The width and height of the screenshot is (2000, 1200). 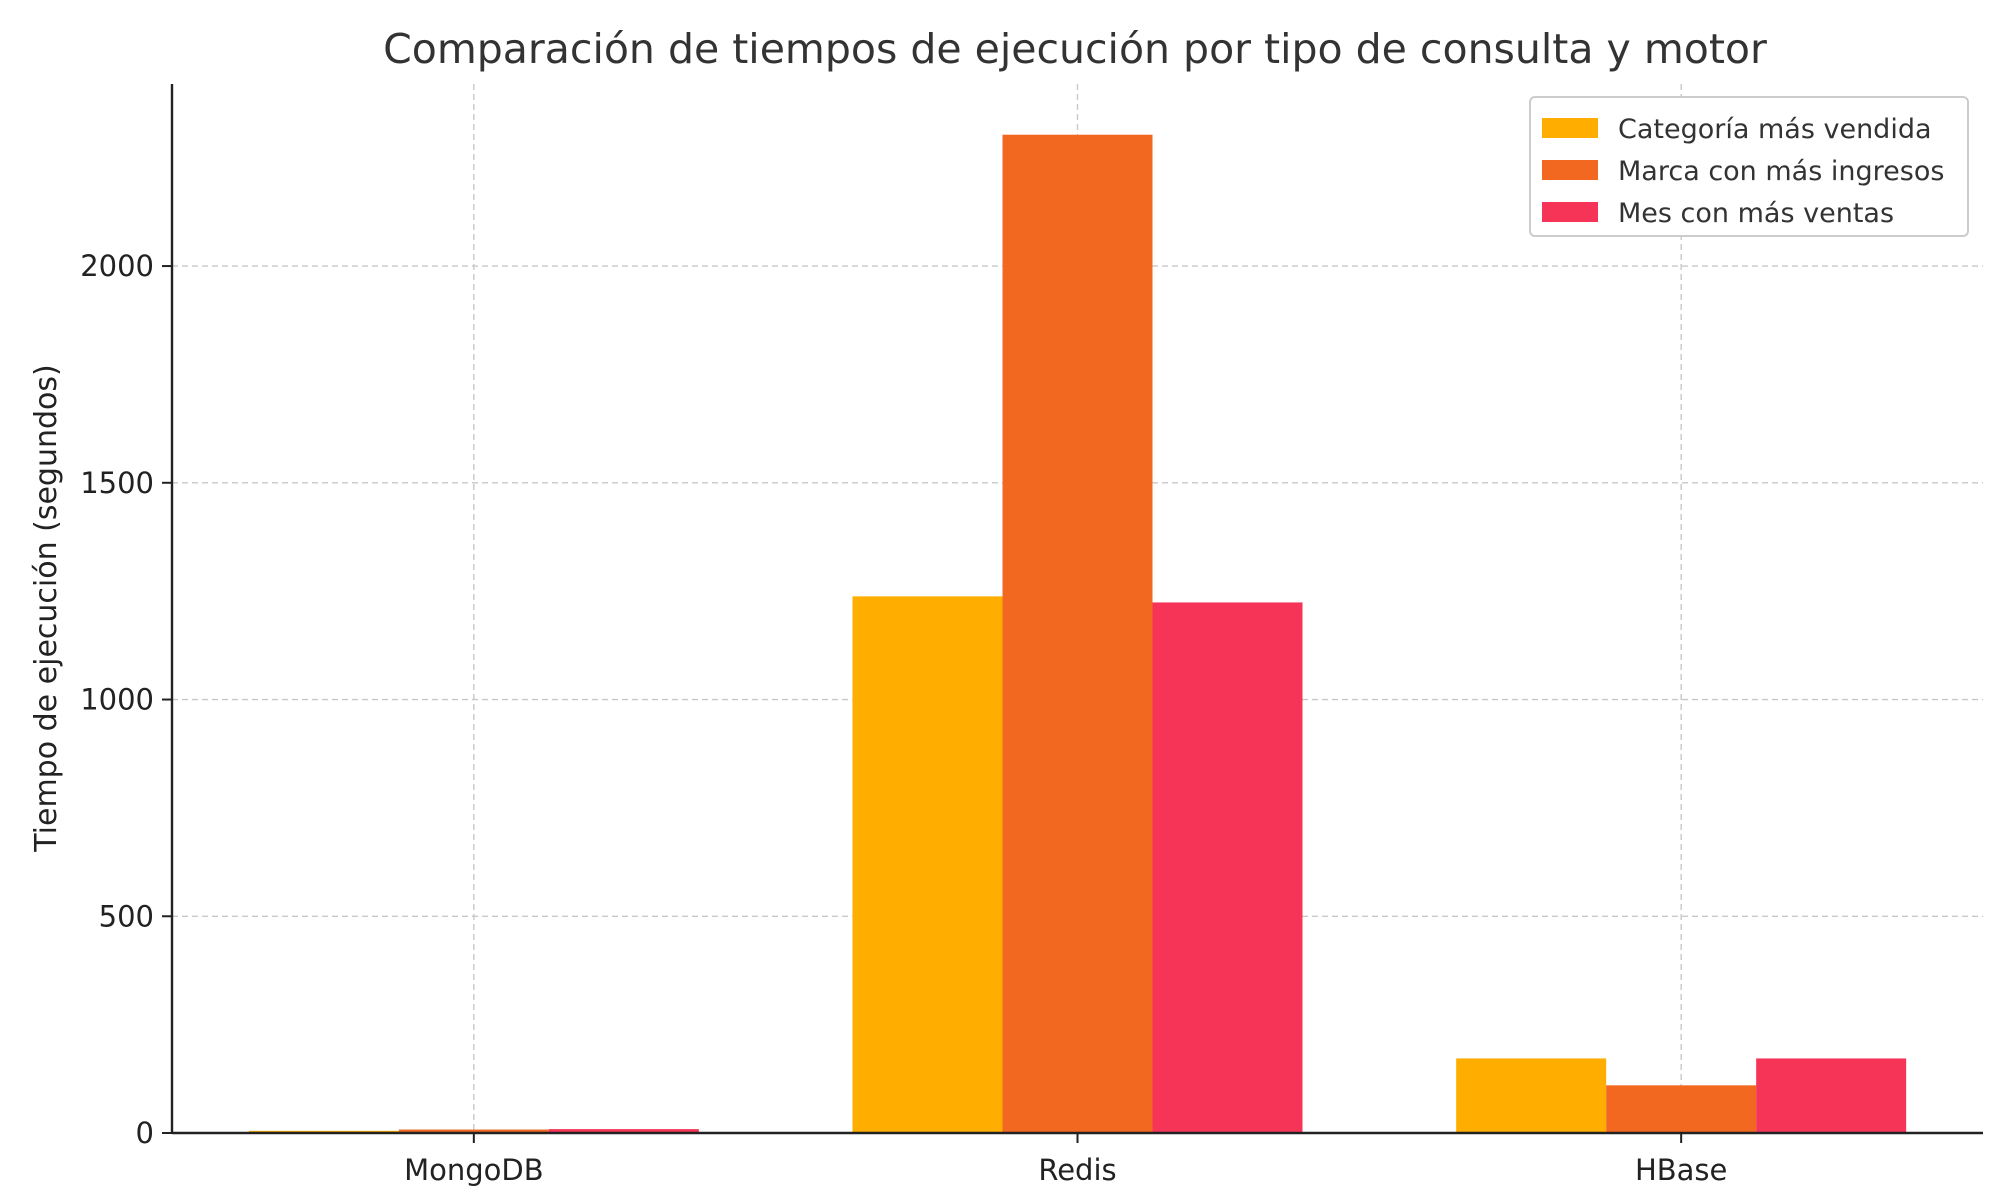 I want to click on bar-mes-con-m-s-ventas-redis, so click(x=1227, y=867).